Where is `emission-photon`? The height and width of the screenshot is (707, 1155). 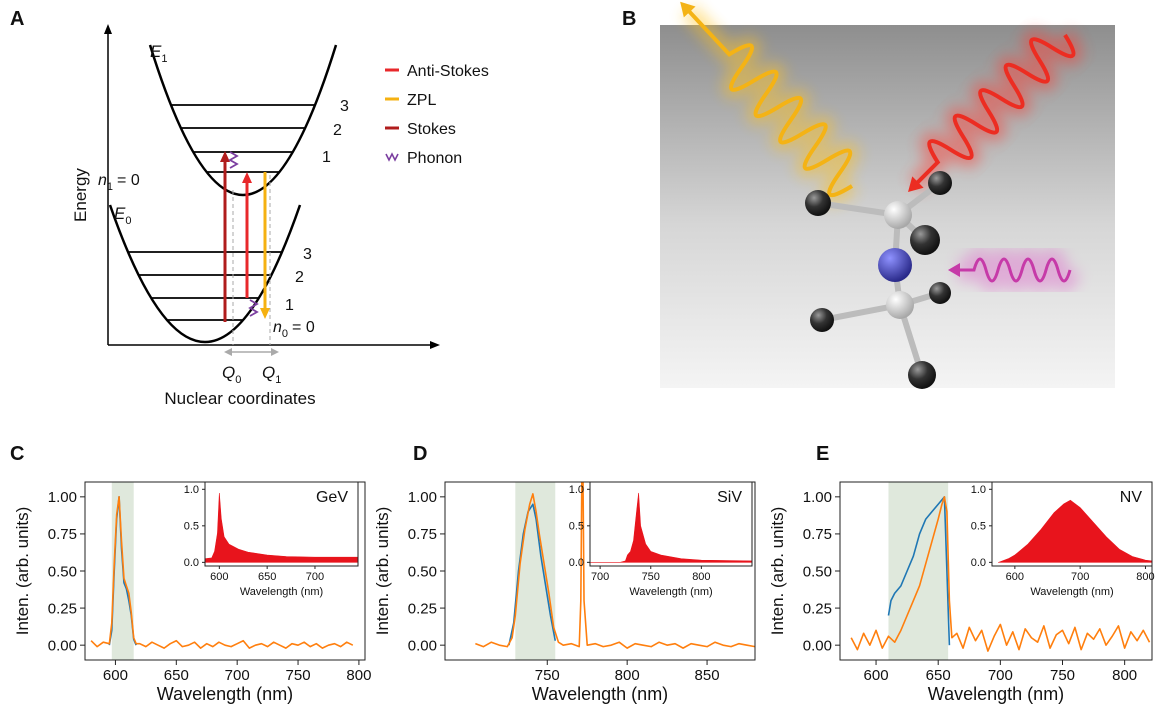
emission-photon is located at coordinates (770, 102).